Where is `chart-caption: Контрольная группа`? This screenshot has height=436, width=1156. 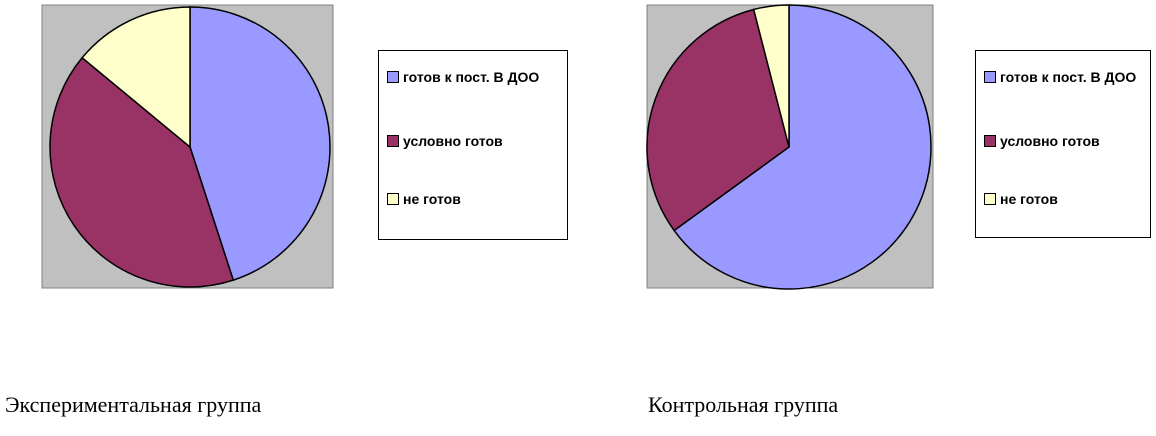 chart-caption: Контрольная группа is located at coordinates (743, 404).